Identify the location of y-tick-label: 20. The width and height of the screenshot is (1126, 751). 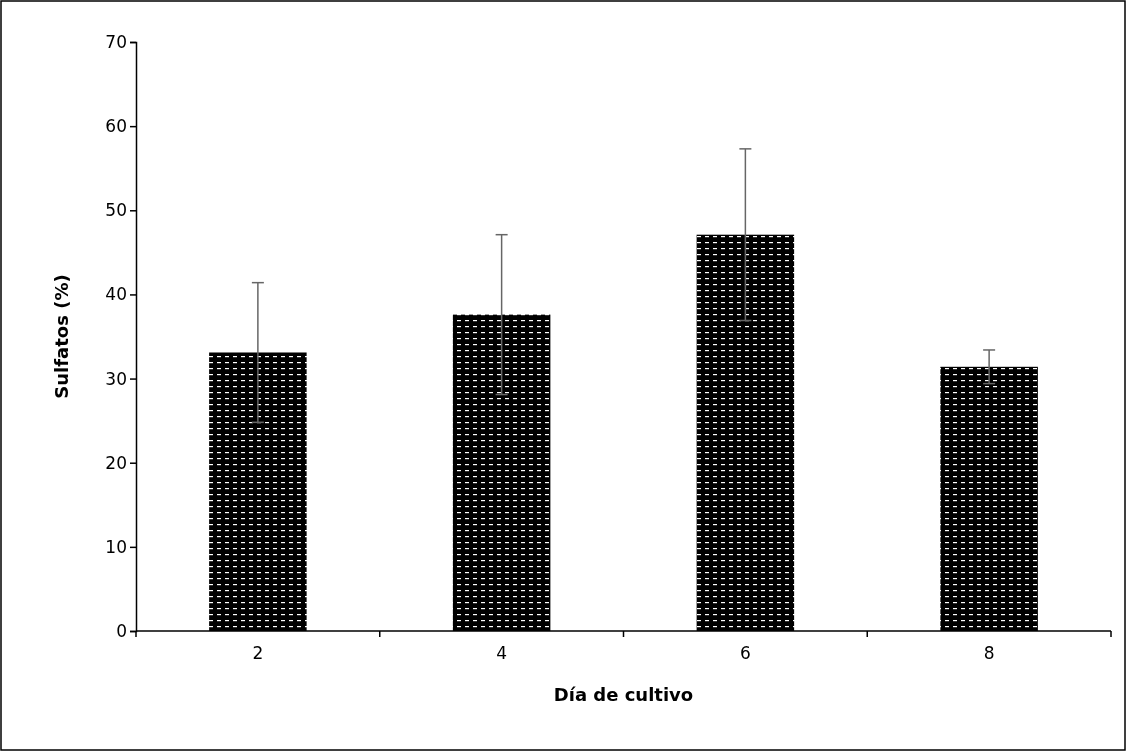
(116, 462).